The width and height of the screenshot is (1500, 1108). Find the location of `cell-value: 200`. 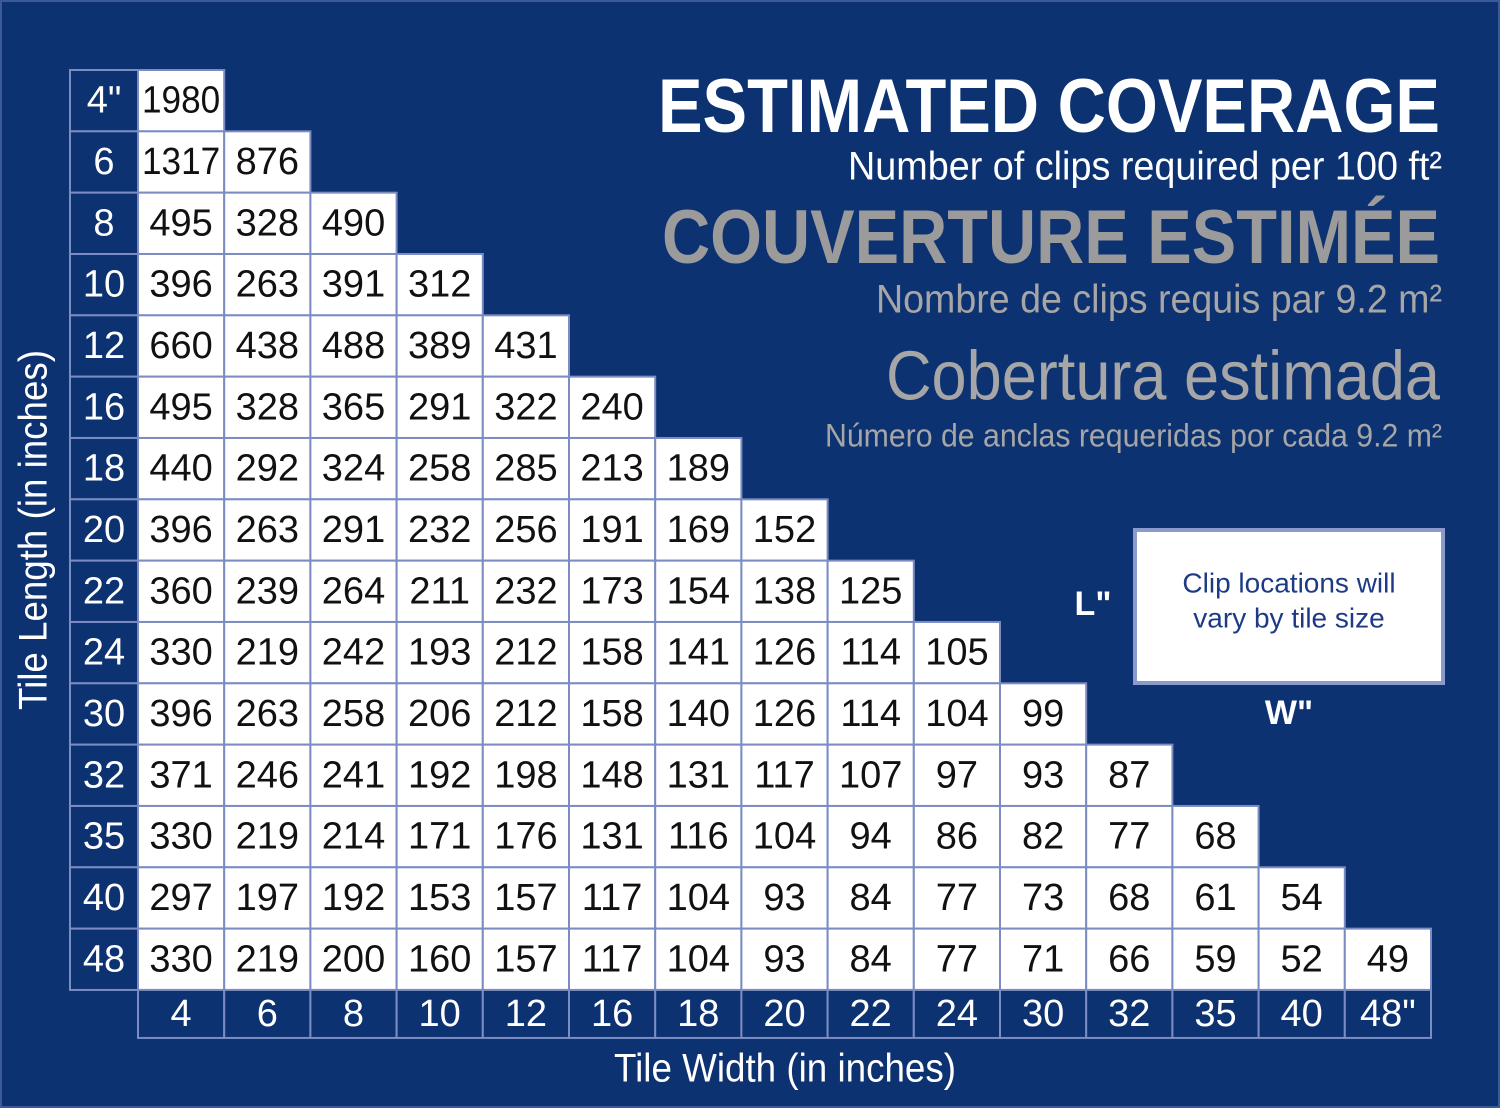

cell-value: 200 is located at coordinates (353, 959).